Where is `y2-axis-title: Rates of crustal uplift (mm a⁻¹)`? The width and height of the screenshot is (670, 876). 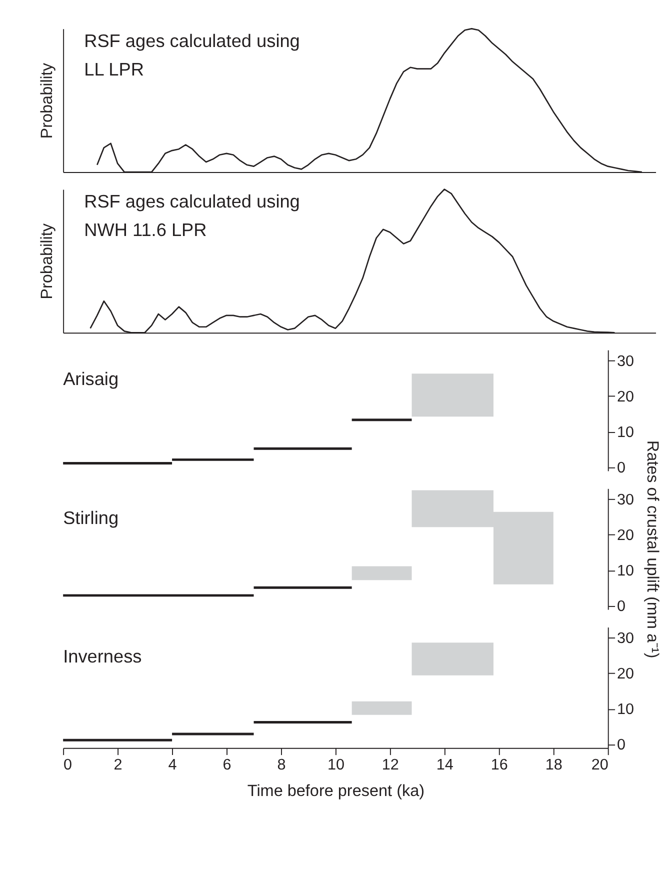 y2-axis-title: Rates of crustal uplift (mm a⁻¹) is located at coordinates (652, 549).